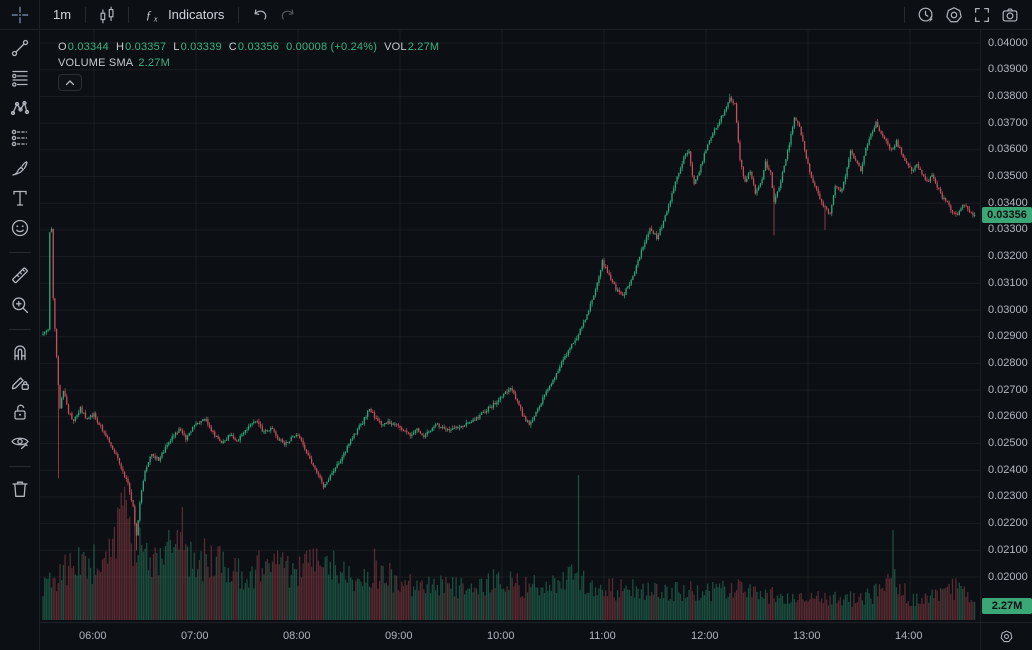 The width and height of the screenshot is (1032, 650). I want to click on legend-collapse-button, so click(70, 82).